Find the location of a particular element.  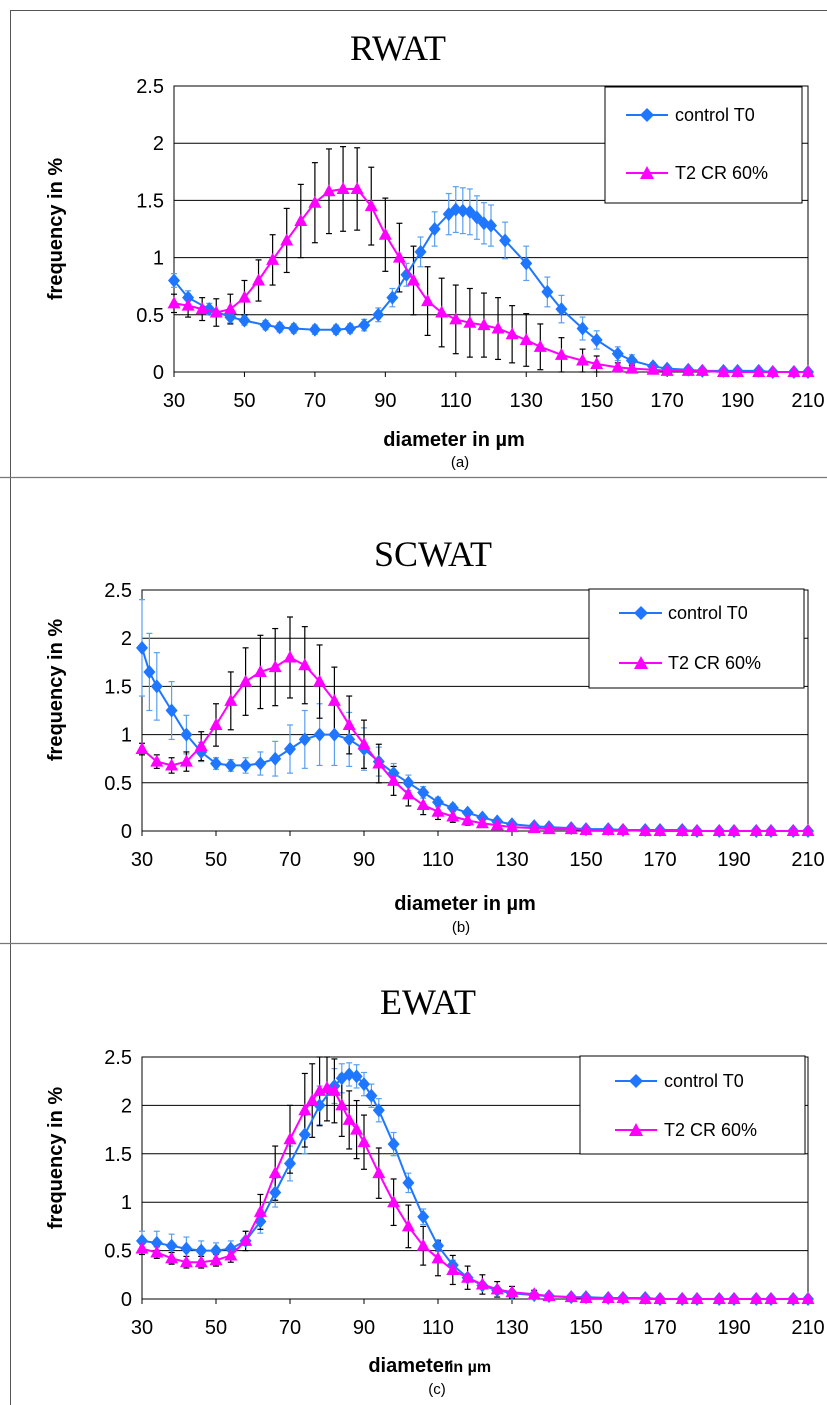

panel-caption: (c) is located at coordinates (437, 1389).